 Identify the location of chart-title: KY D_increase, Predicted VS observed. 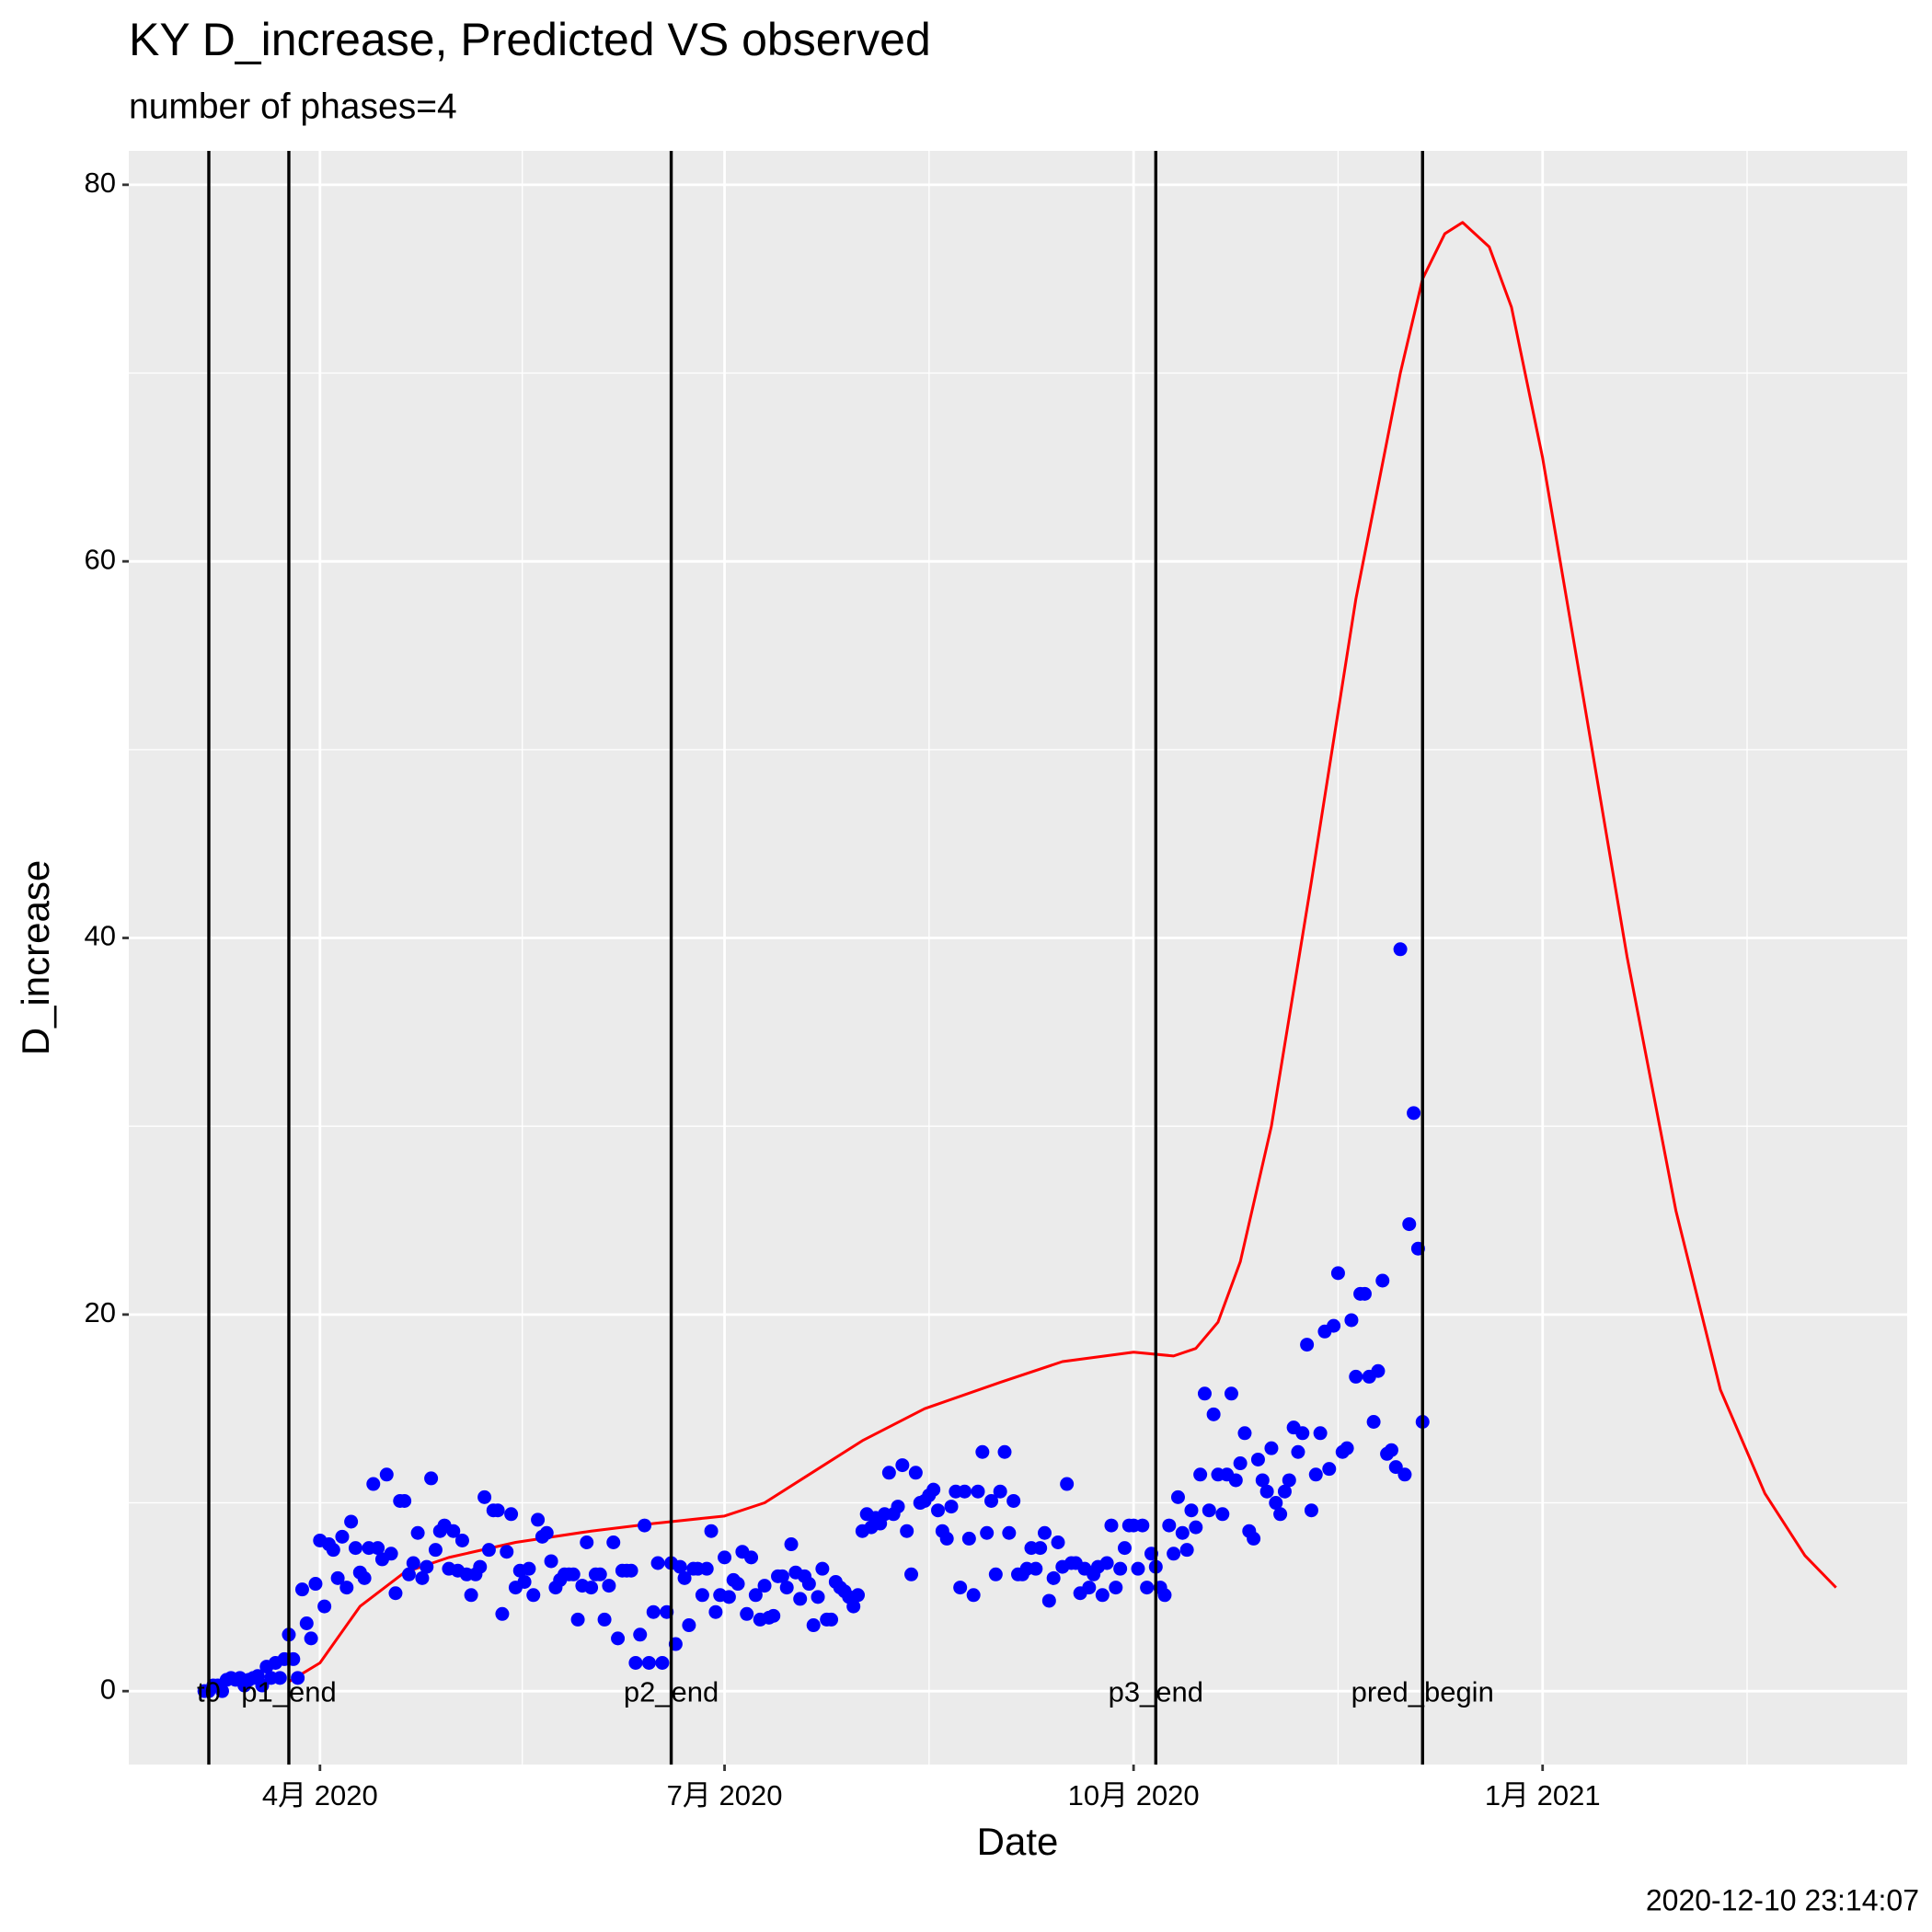
(530, 39).